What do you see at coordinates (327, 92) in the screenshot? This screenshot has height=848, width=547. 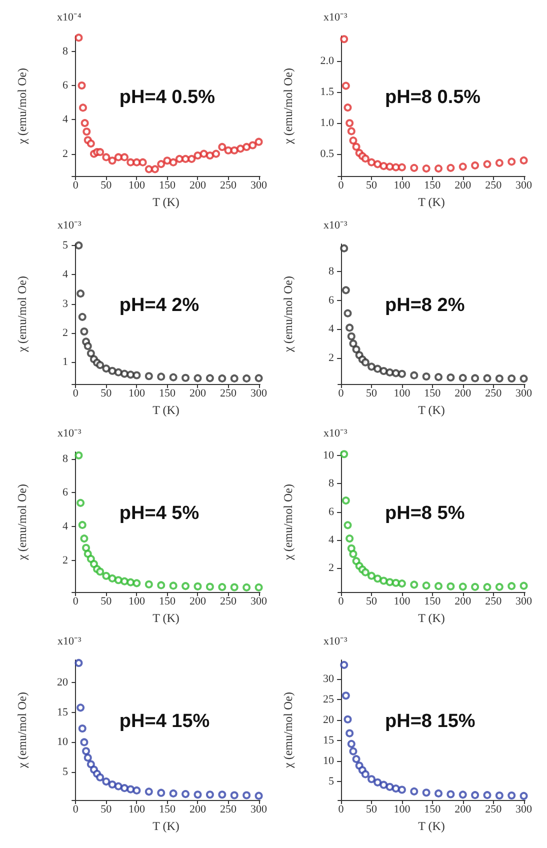 I see `y-tick-label: 1.5` at bounding box center [327, 92].